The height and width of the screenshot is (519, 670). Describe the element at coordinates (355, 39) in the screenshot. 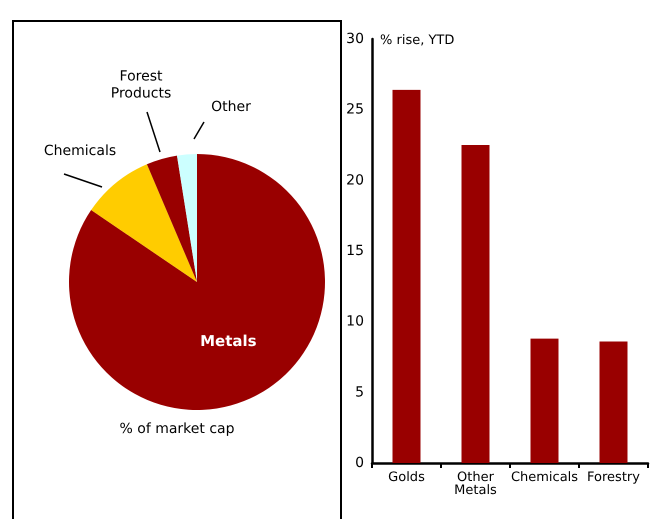

I see `y-tick-label: 30` at that location.